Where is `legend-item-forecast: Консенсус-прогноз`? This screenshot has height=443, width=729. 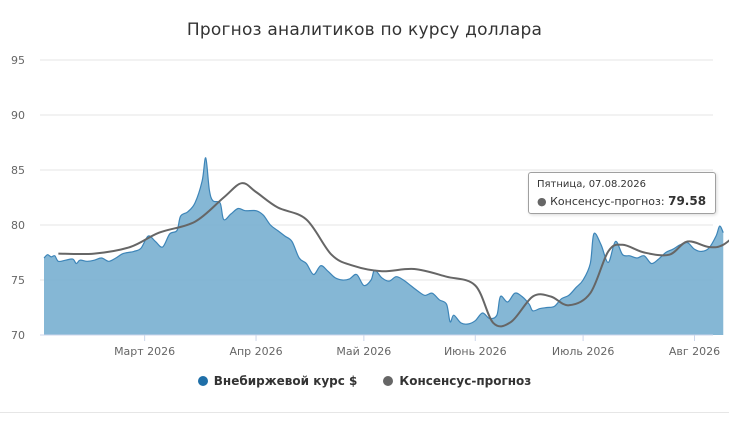 legend-item-forecast: Консенсус-прогноз is located at coordinates (457, 381).